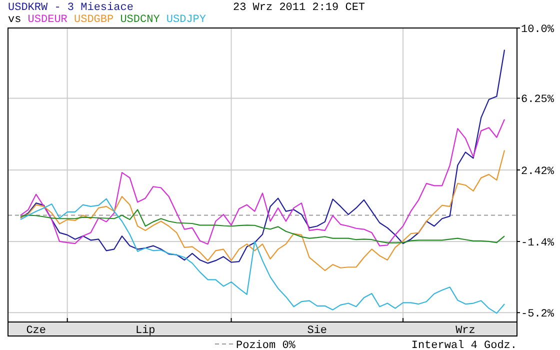 Image resolution: width=560 pixels, height=350 pixels. Describe the element at coordinates (140, 20) in the screenshot. I see `text: USDCNY` at that location.